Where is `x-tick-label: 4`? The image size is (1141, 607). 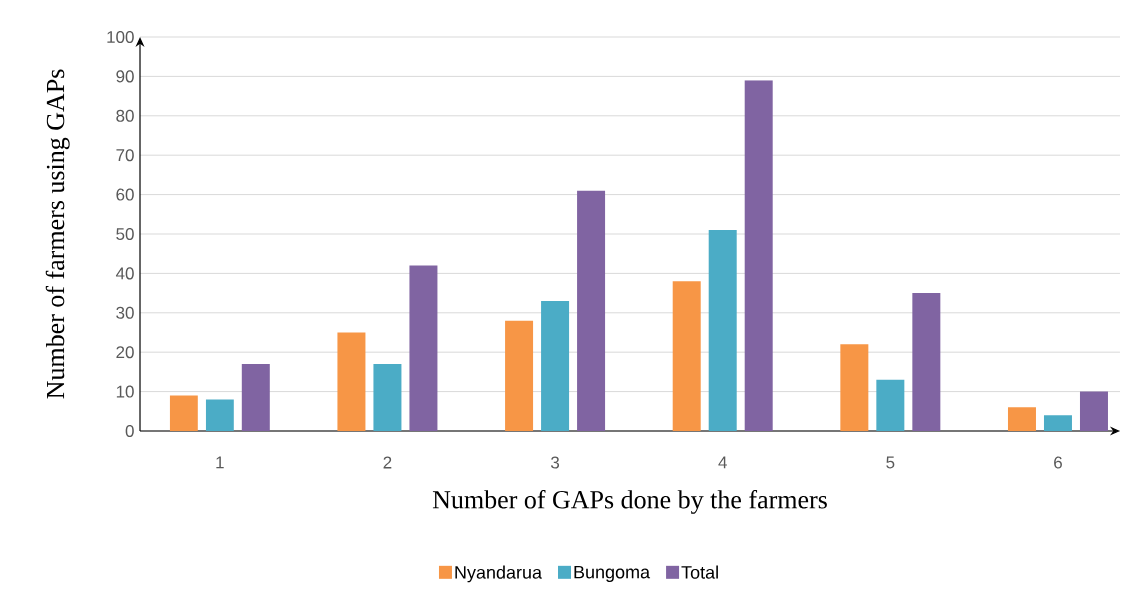 x-tick-label: 4 is located at coordinates (722, 462).